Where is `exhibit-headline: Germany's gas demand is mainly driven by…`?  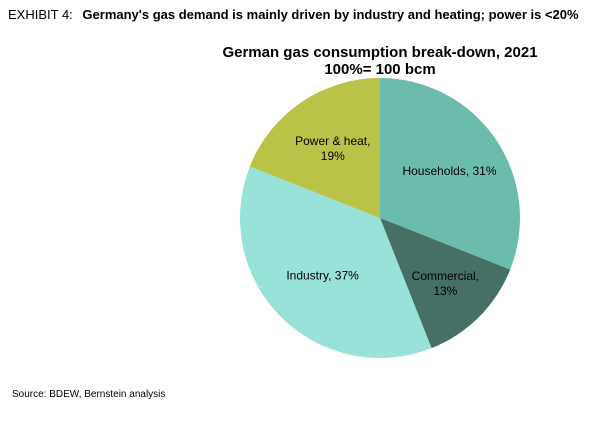 exhibit-headline: Germany's gas demand is mainly driven by… is located at coordinates (330, 14).